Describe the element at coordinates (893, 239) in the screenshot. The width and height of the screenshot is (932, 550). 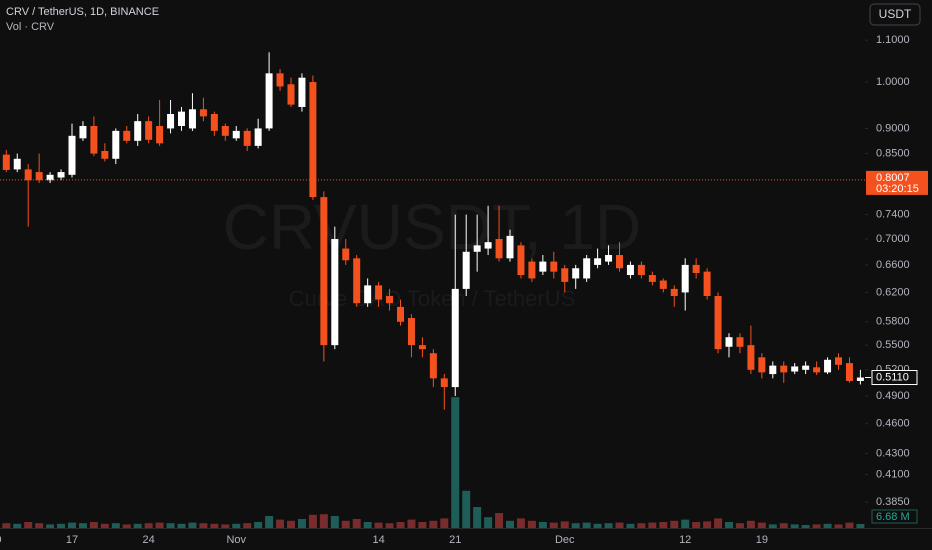
I see `y-tick-label: 0.7000` at that location.